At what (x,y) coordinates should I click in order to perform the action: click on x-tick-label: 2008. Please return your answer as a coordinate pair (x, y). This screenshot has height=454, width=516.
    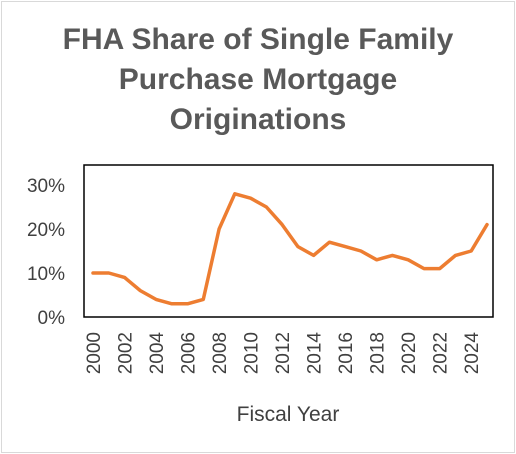
    Looking at the image, I should click on (220, 353).